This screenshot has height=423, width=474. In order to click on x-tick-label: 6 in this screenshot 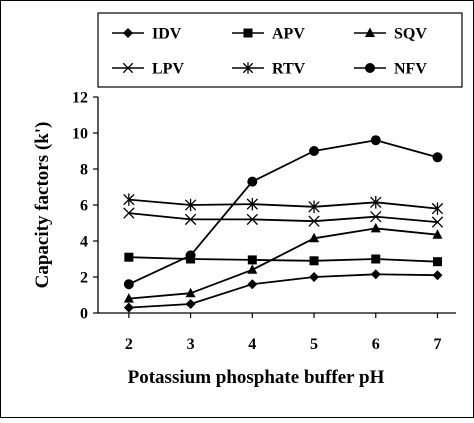, I will do `click(376, 344)`.